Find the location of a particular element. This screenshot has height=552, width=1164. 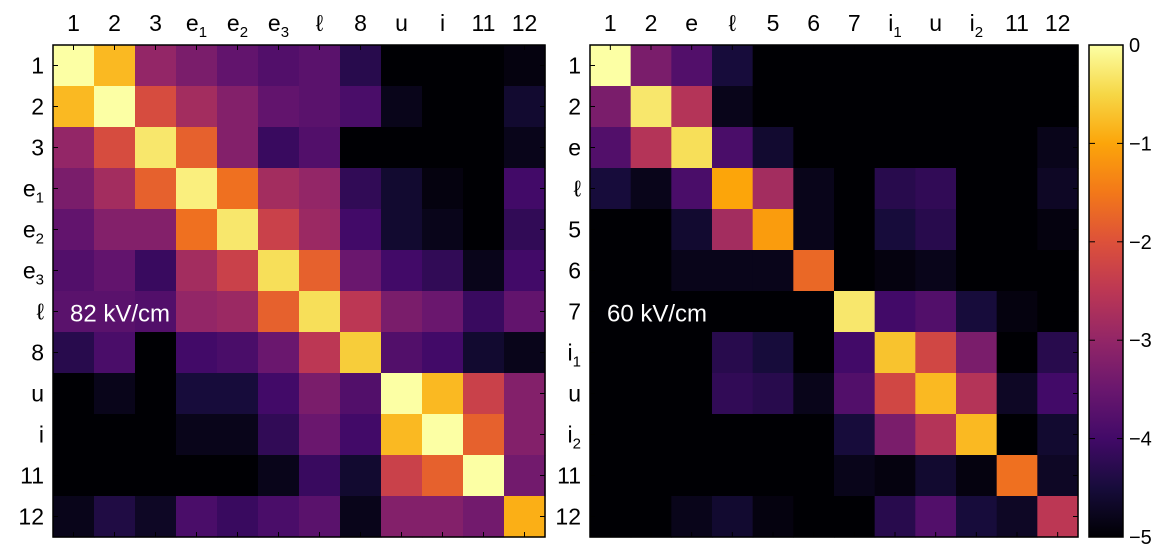

y-tick-label: i1 is located at coordinates (574, 355).